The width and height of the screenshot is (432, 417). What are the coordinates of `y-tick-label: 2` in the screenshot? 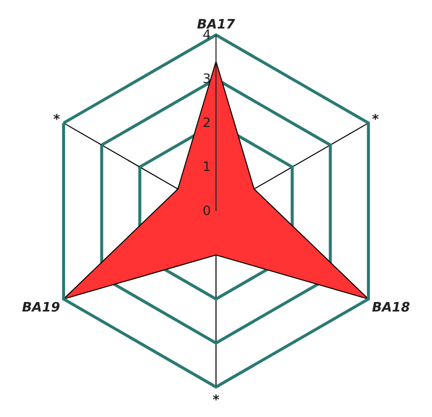 It's located at (206, 124).